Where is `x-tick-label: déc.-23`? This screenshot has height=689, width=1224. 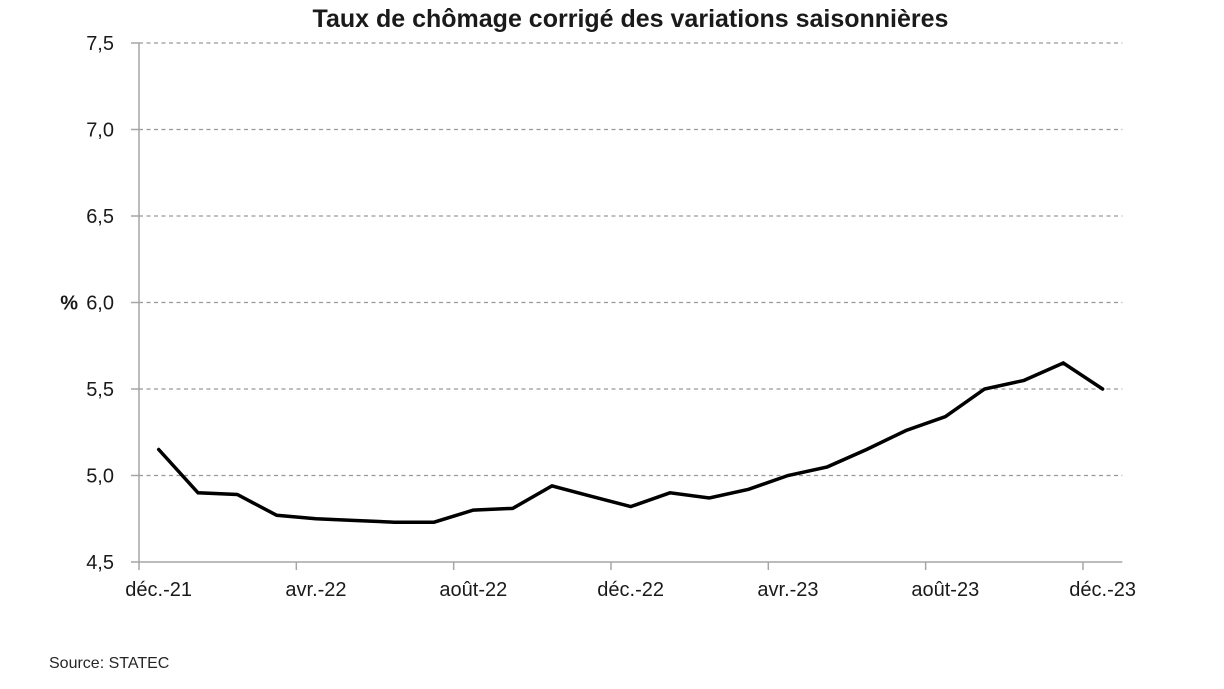 x-tick-label: déc.-23 is located at coordinates (1102, 590).